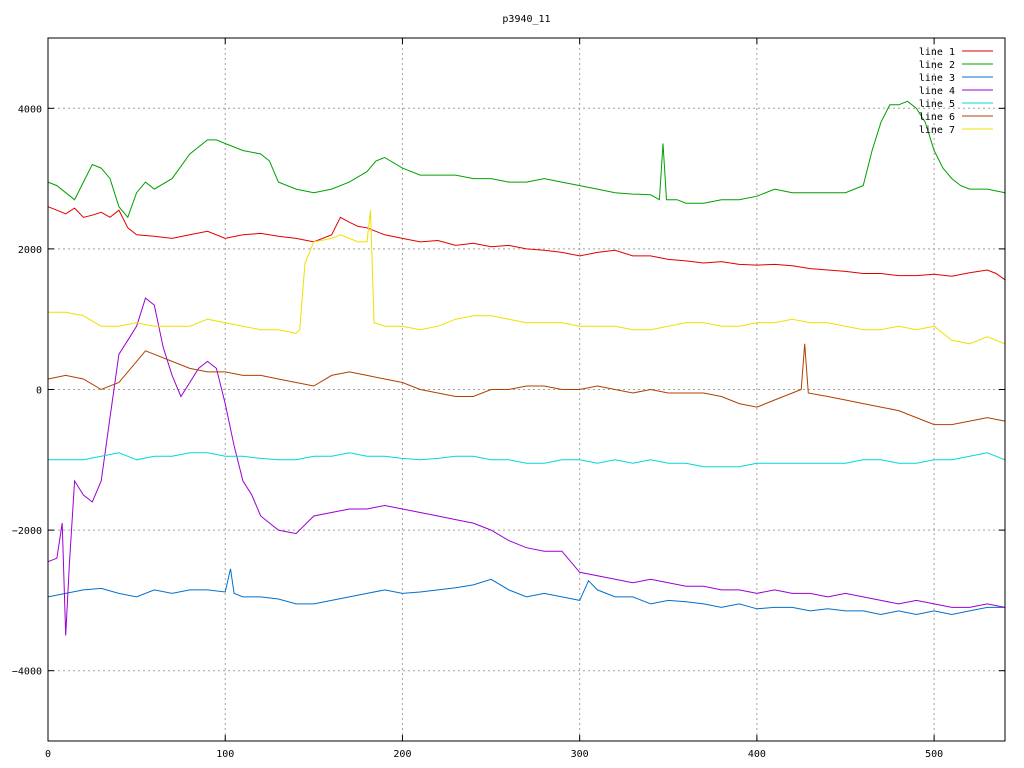  I want to click on x-tick-label: 400, so click(757, 754).